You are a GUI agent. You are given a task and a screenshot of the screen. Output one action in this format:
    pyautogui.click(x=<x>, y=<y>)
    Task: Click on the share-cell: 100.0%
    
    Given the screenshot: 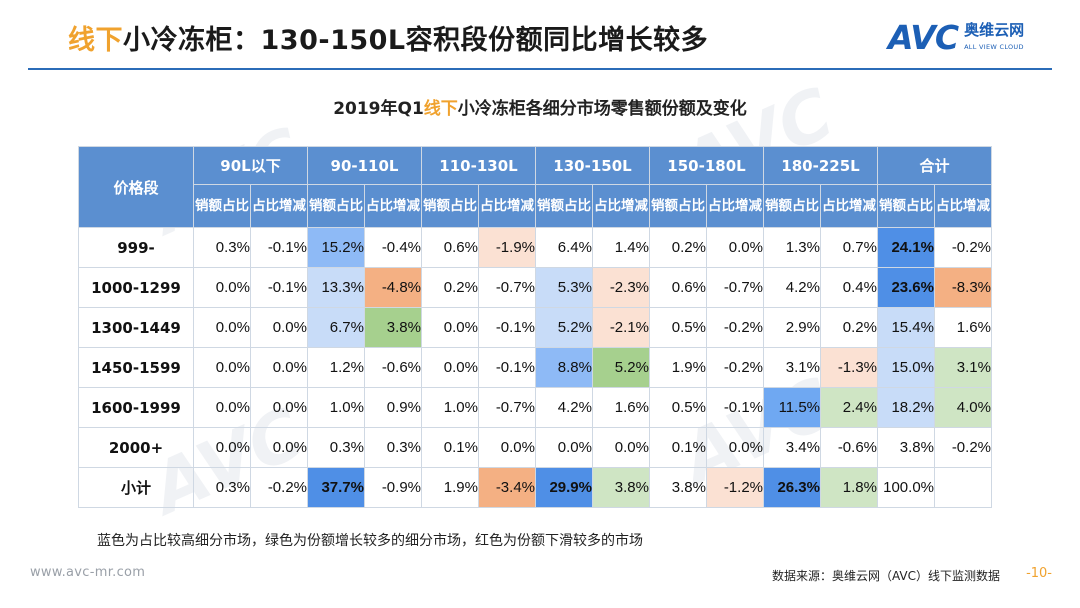 What is the action you would take?
    pyautogui.click(x=906, y=487)
    